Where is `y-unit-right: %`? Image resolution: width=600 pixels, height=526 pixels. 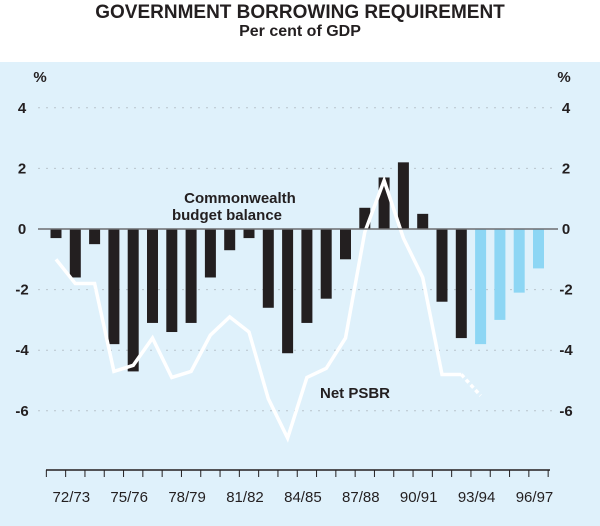
y-unit-right: % is located at coordinates (563, 77).